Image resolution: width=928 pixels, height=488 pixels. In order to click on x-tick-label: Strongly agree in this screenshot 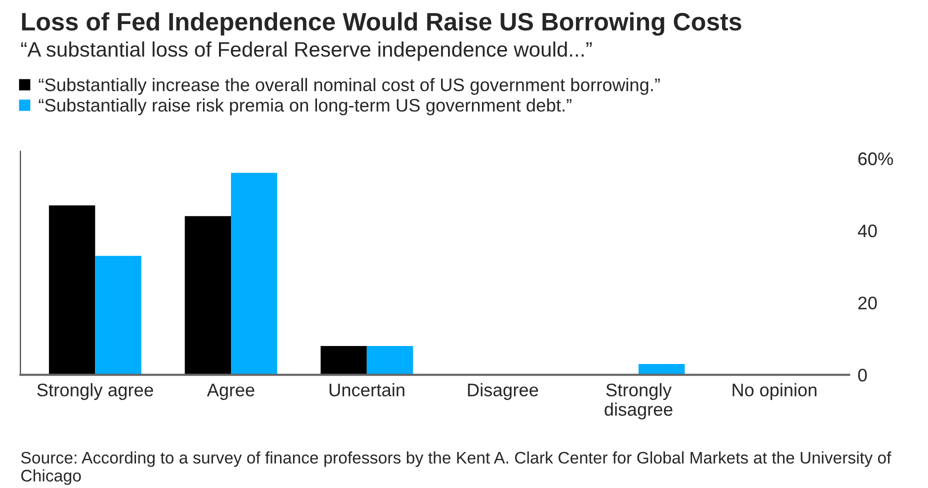, I will do `click(95, 391)`.